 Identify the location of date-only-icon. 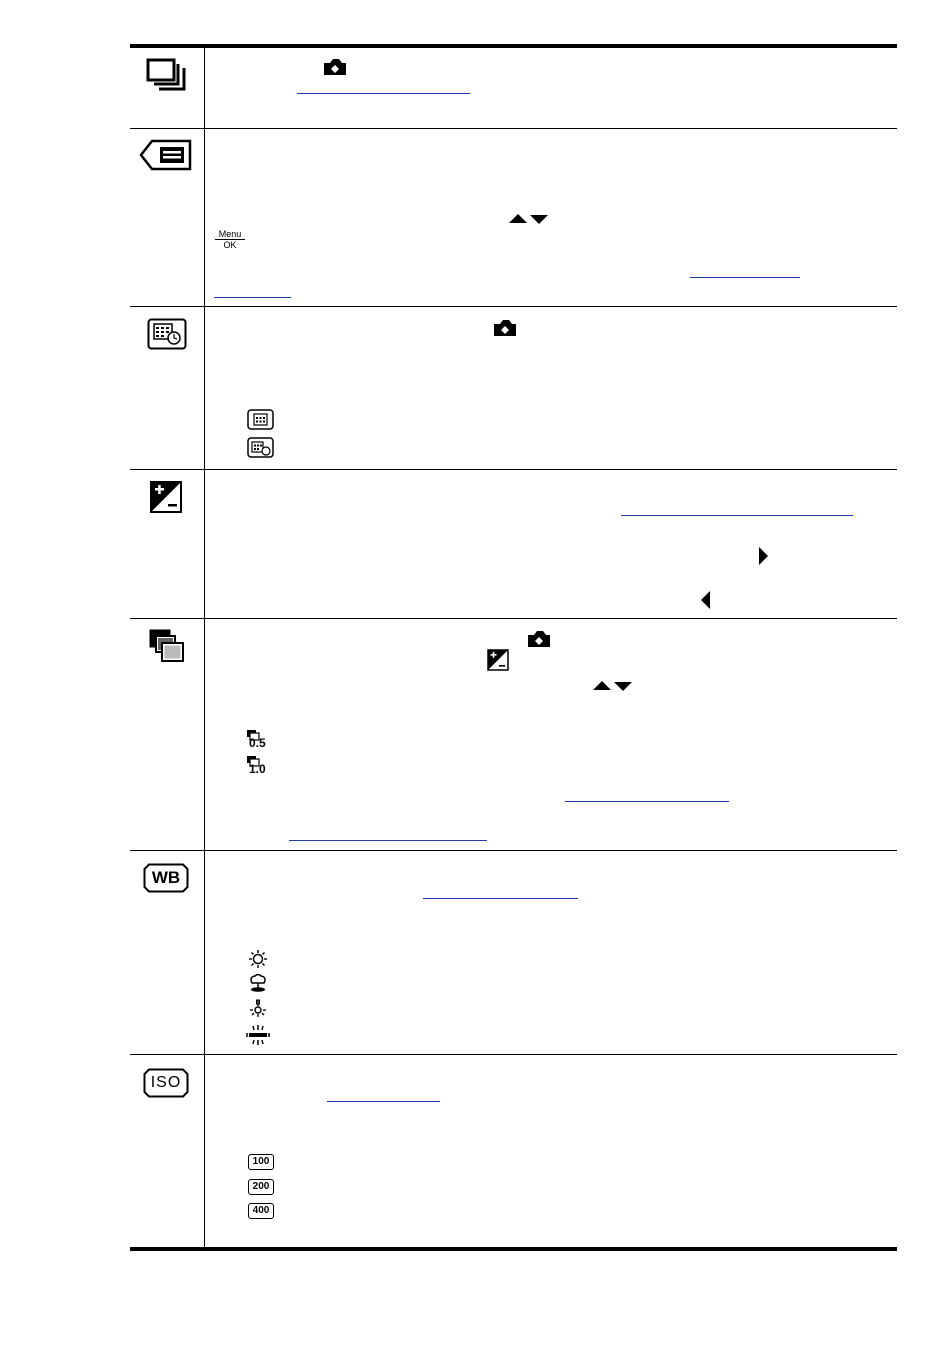
(260, 419).